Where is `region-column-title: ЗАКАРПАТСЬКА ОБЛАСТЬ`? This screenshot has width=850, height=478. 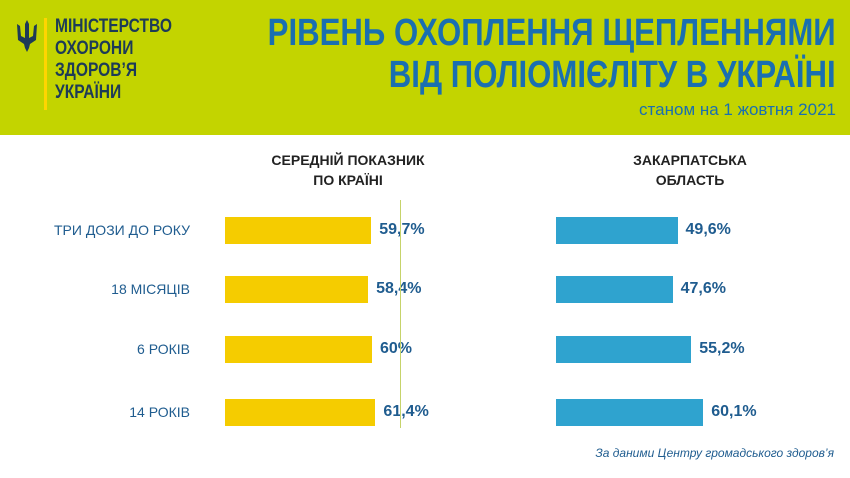 region-column-title: ЗАКАРПАТСЬКА ОБЛАСТЬ is located at coordinates (690, 170).